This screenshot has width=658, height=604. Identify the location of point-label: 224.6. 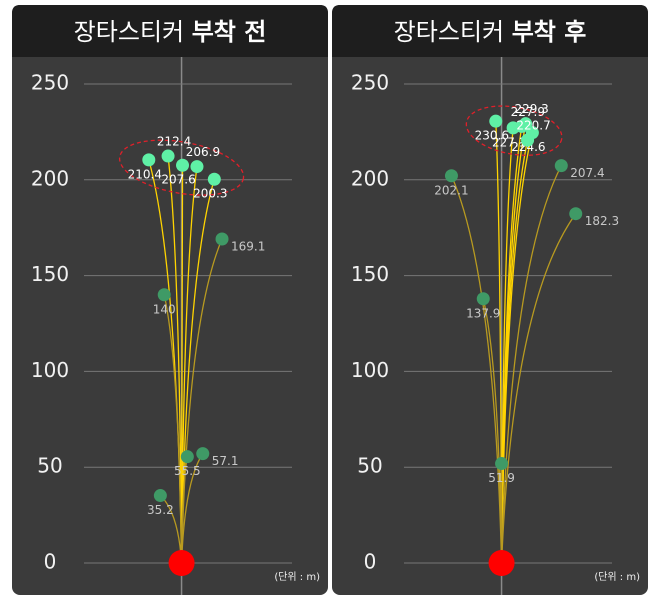
(528, 147).